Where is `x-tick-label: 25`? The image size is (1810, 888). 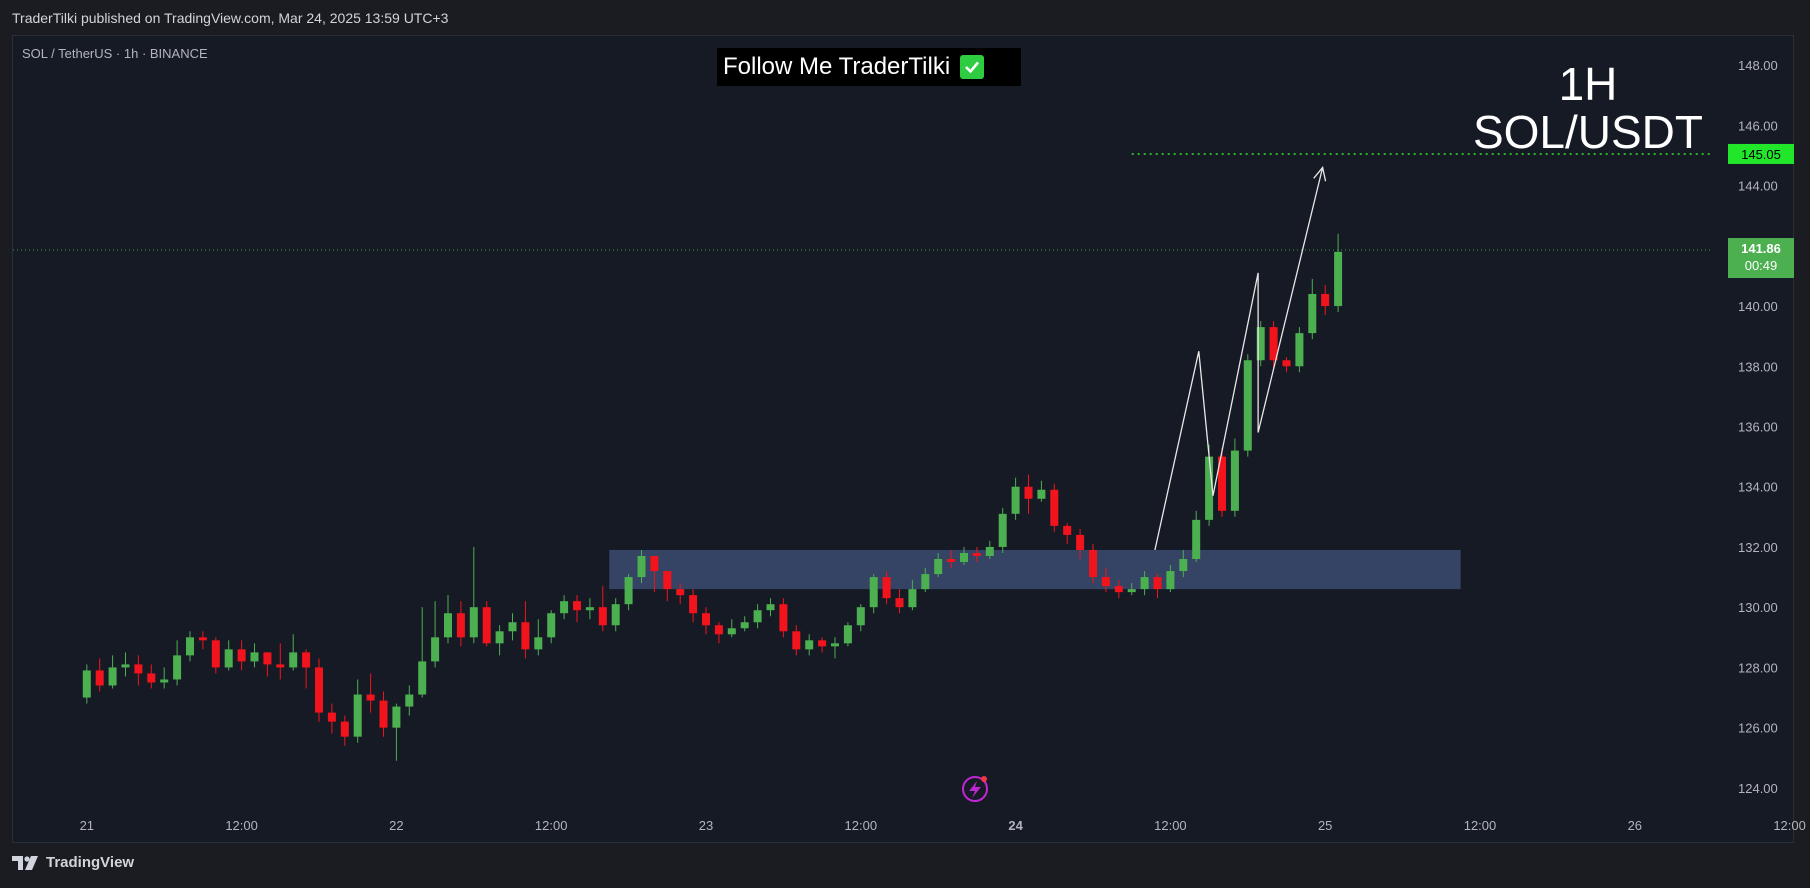 x-tick-label: 25 is located at coordinates (1325, 825).